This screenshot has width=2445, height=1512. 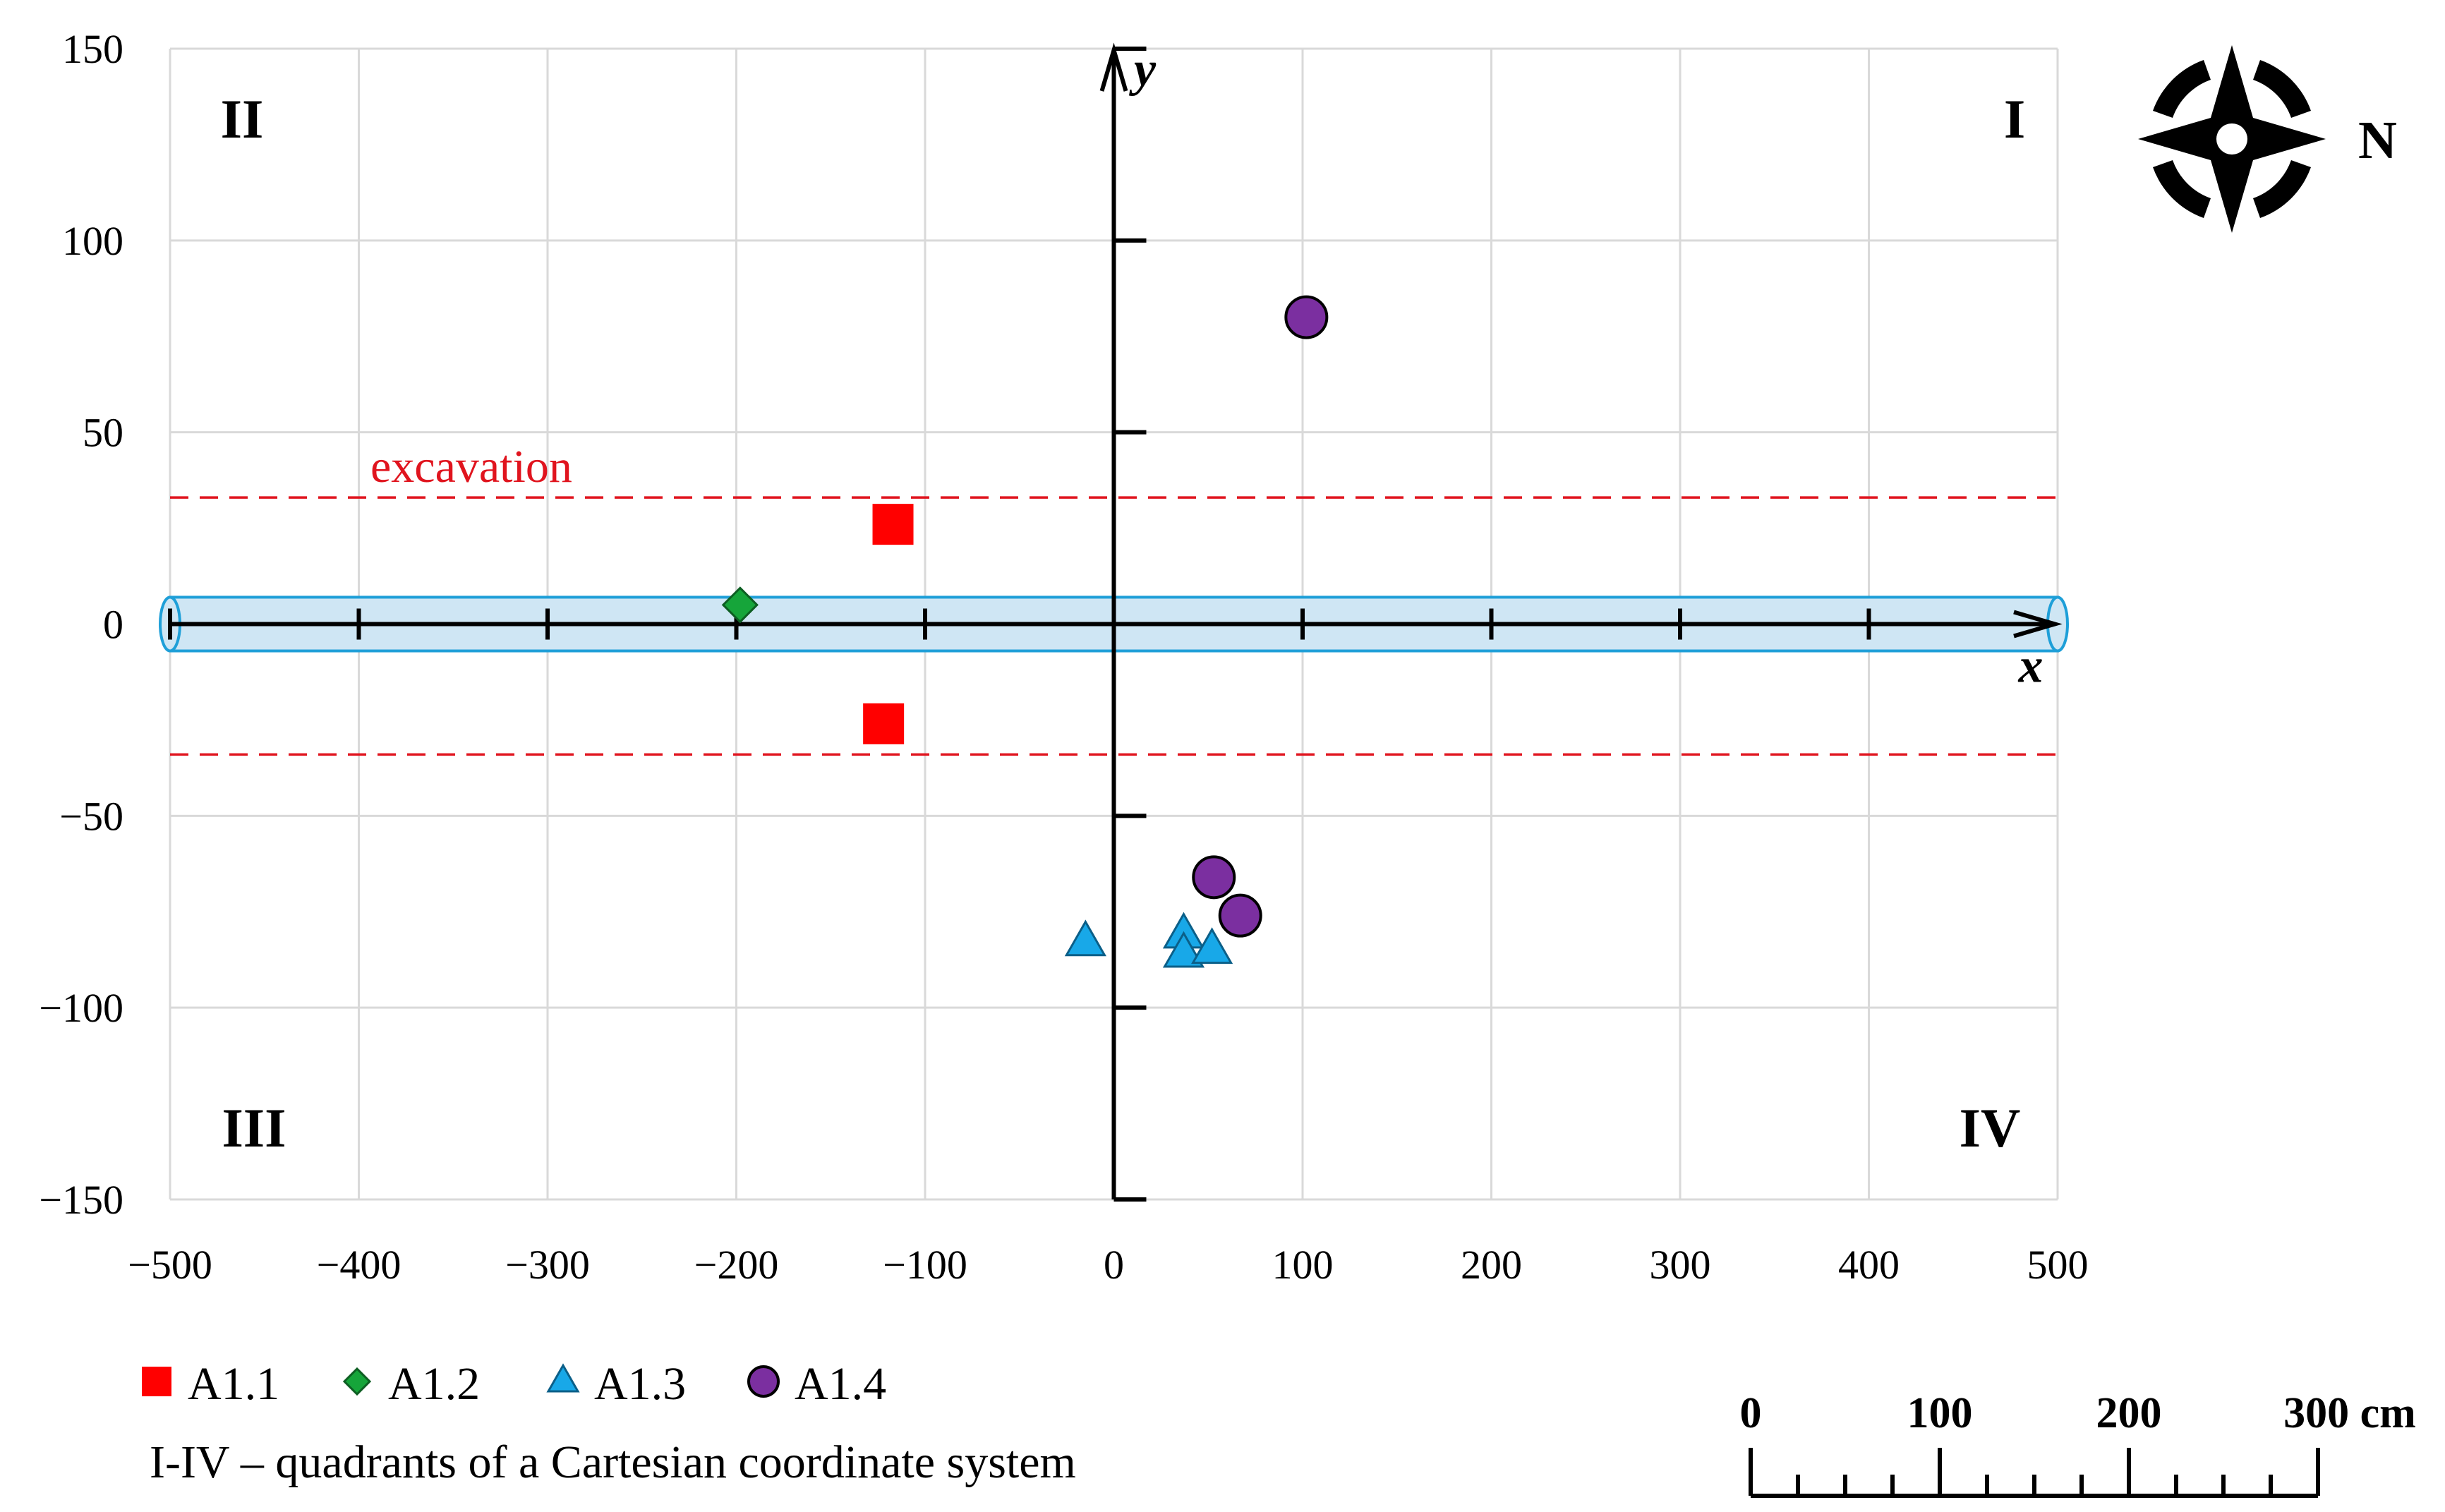 What do you see at coordinates (640, 1384) in the screenshot?
I see `legend-label-A1-3: A1.3` at bounding box center [640, 1384].